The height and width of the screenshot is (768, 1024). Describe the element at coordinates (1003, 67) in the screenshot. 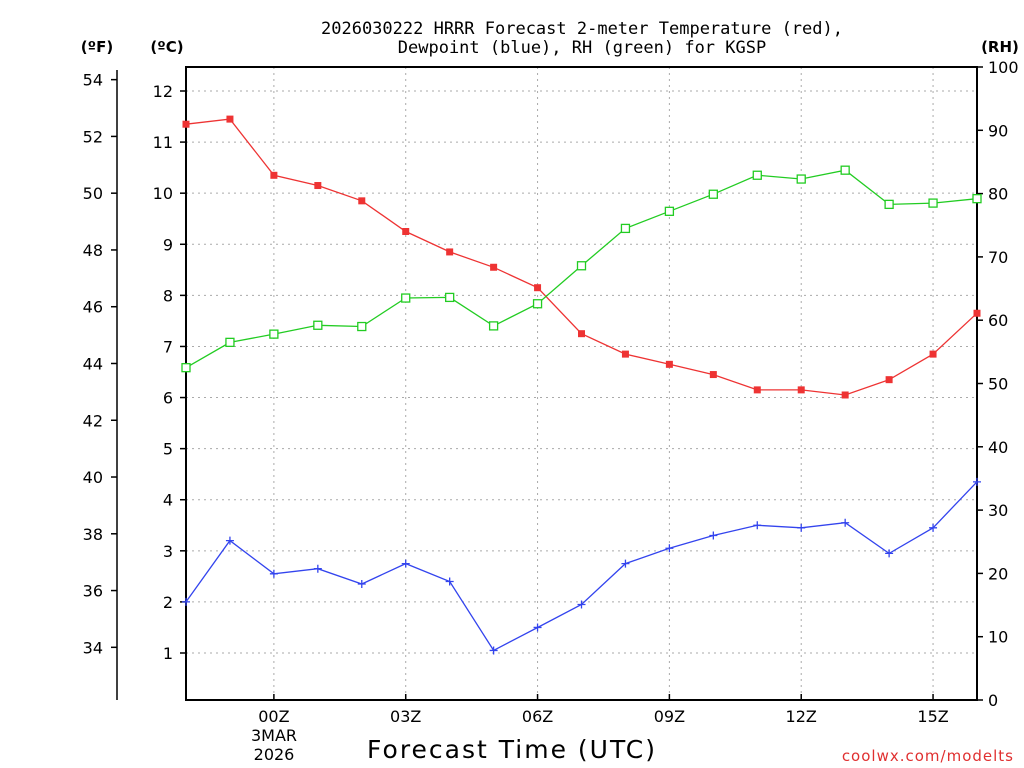

I see `rh-tick-label: 100` at that location.